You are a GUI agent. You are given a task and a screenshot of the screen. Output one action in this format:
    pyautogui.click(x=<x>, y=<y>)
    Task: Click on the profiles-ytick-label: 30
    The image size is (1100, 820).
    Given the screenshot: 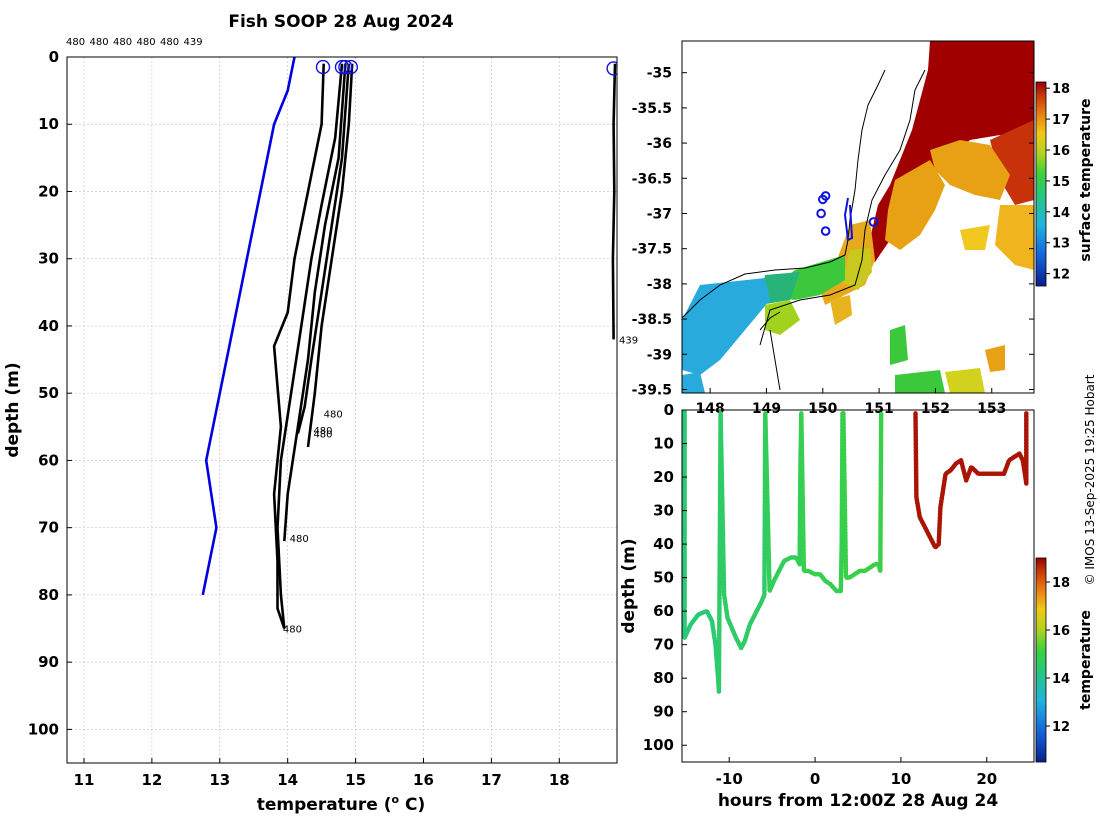 What is the action you would take?
    pyautogui.click(x=48, y=259)
    